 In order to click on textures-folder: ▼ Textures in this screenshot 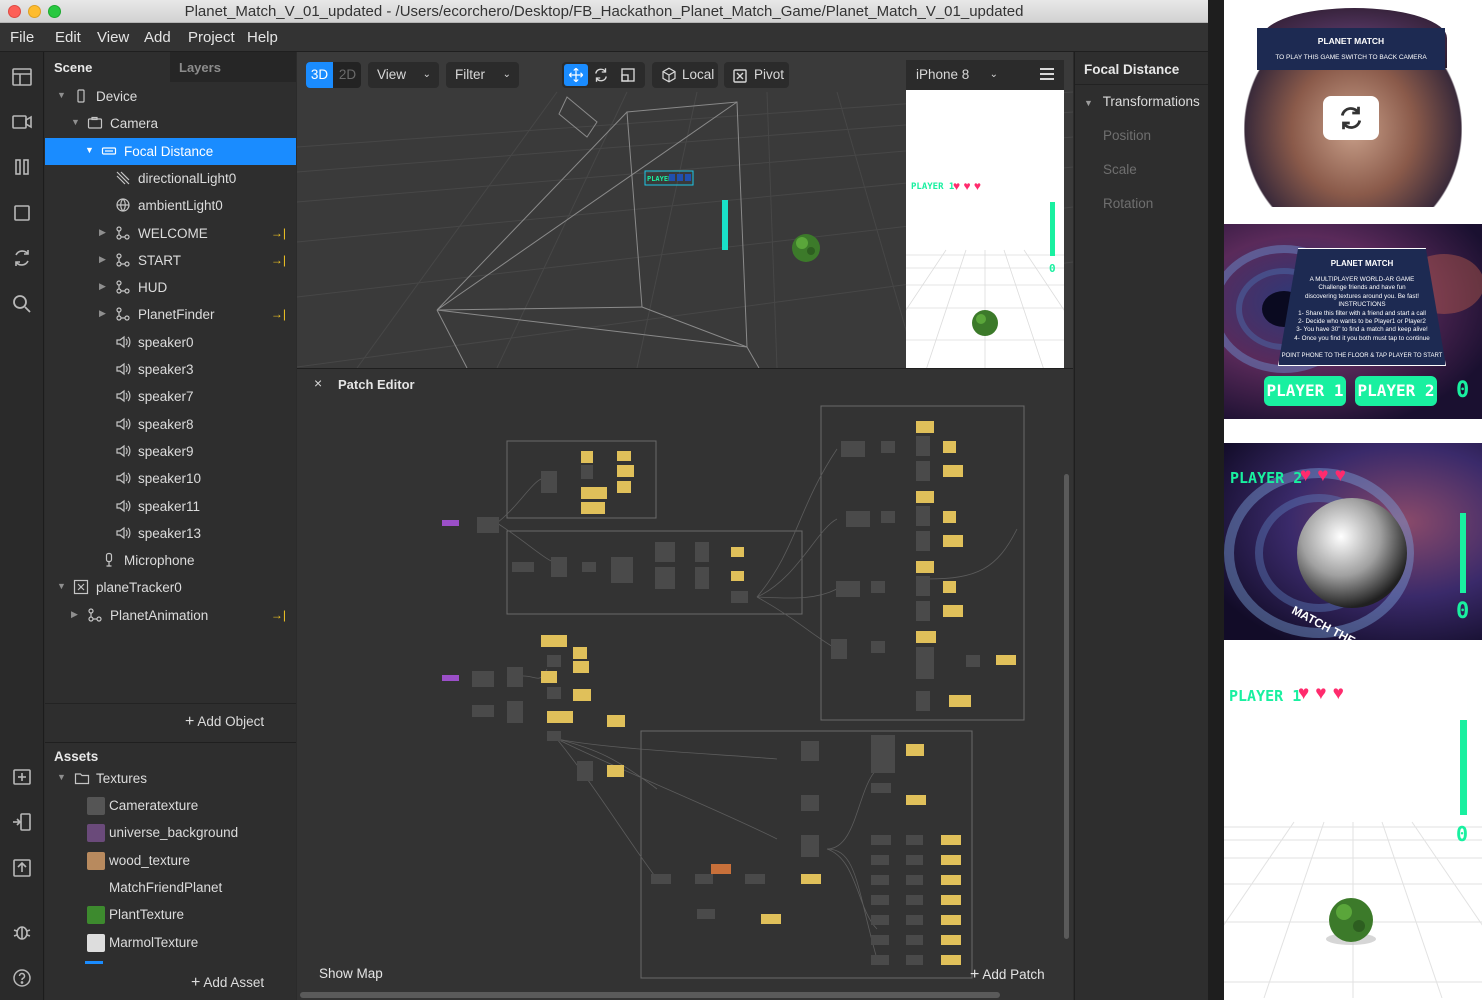, I will do `click(102, 778)`.